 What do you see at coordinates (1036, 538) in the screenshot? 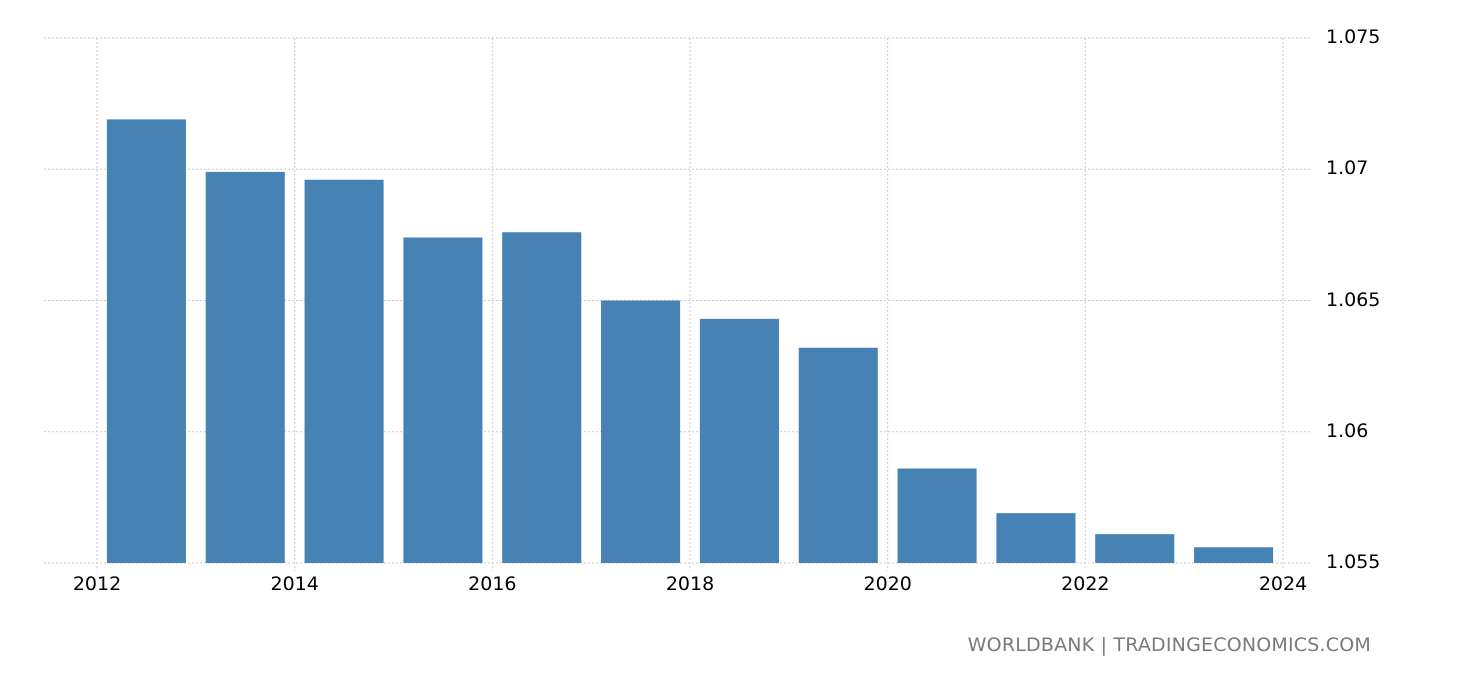
I see `bar-2021` at bounding box center [1036, 538].